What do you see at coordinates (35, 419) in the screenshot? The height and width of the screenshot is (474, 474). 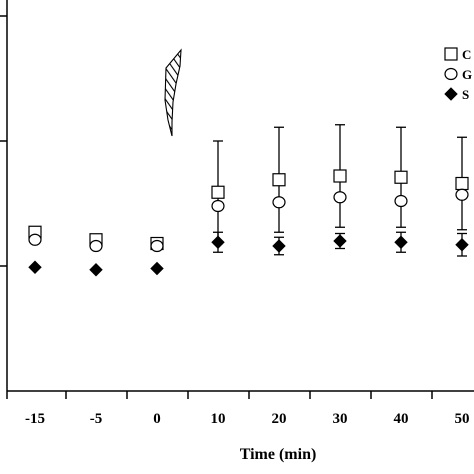 I see `x-tick-label: -15` at bounding box center [35, 419].